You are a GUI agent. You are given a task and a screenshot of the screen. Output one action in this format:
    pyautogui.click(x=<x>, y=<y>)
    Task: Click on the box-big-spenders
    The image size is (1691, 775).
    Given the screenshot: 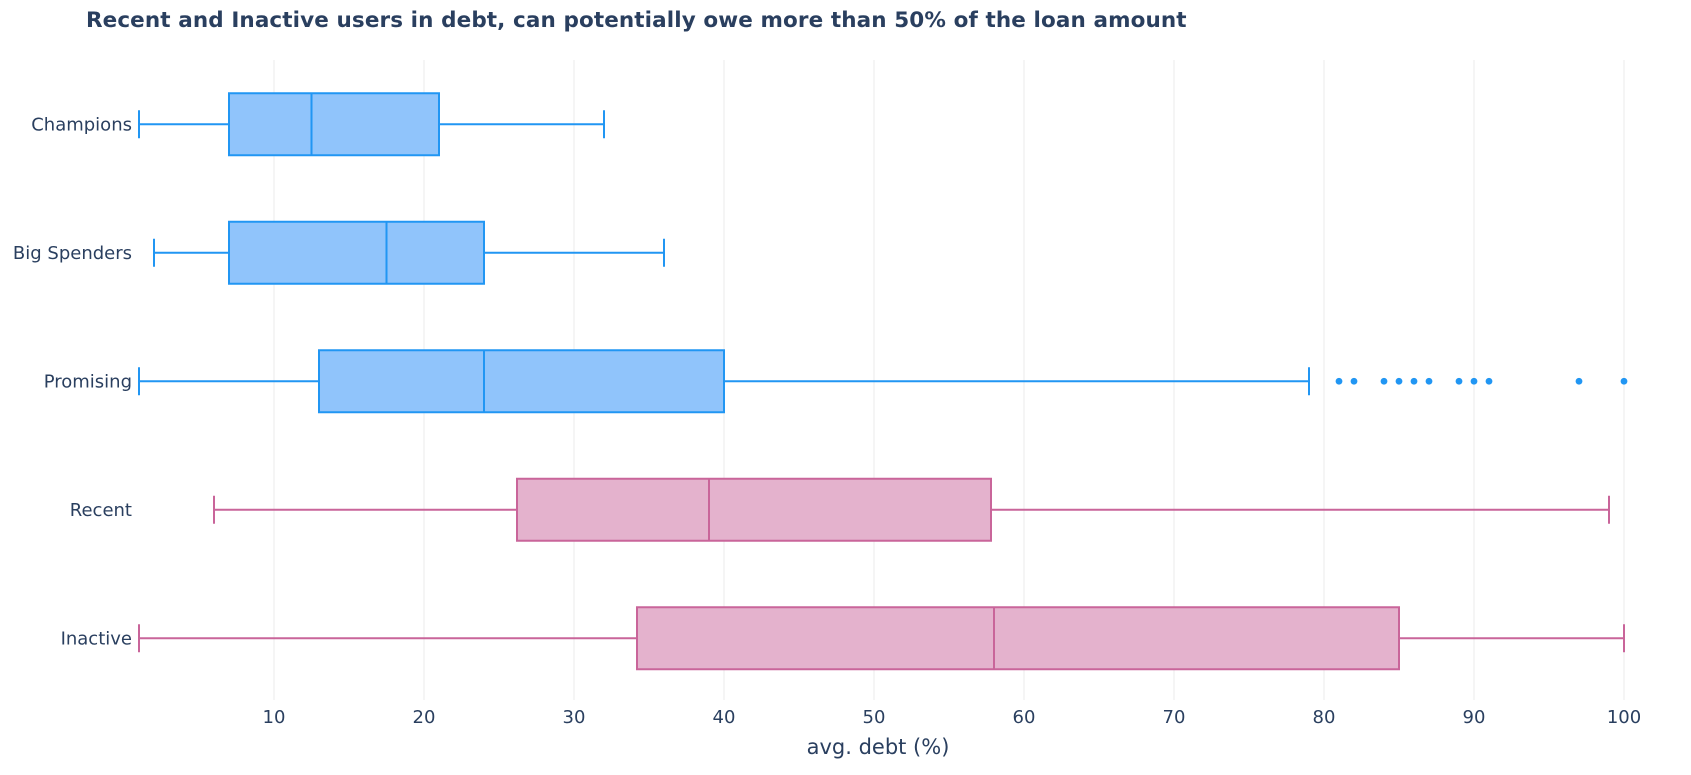 What is the action you would take?
    pyautogui.click(x=409, y=252)
    